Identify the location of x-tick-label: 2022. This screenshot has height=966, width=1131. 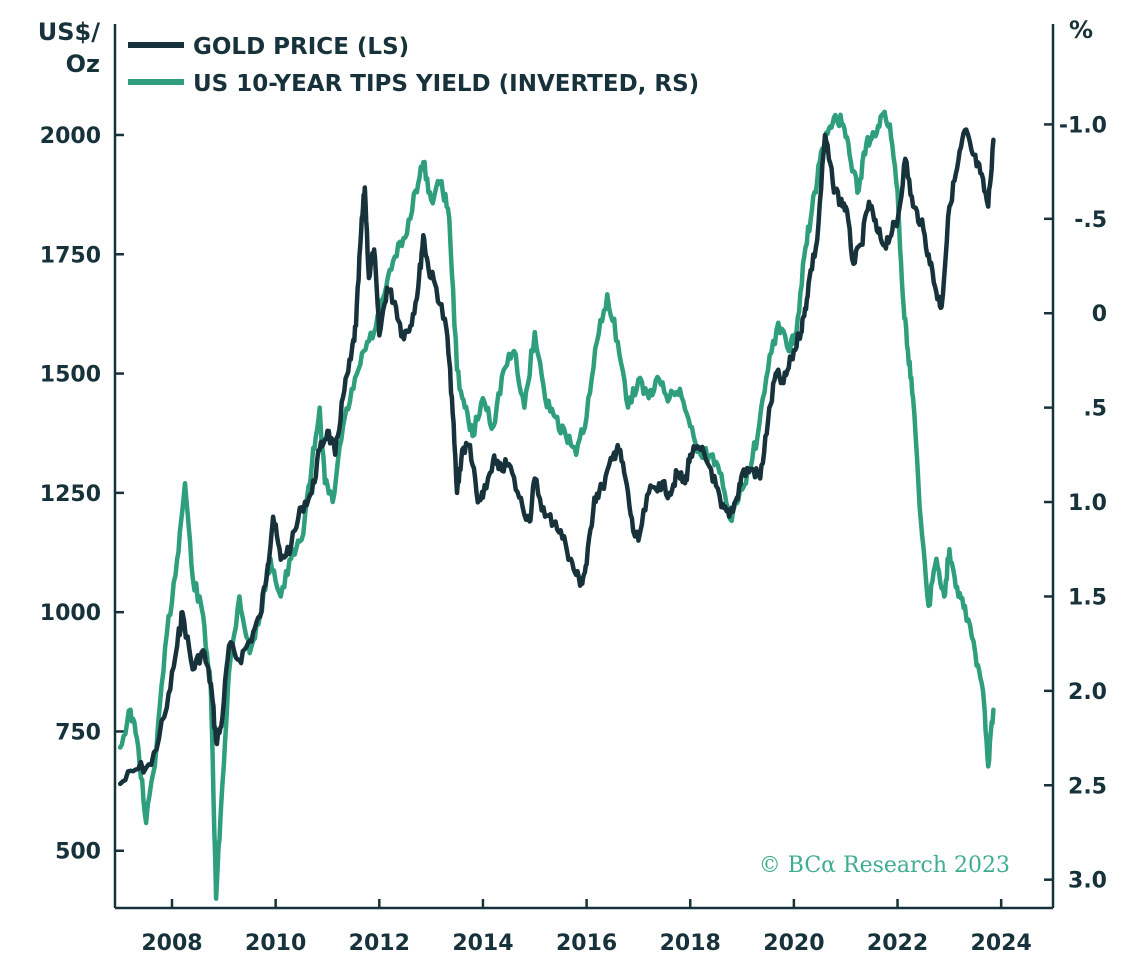
(897, 943).